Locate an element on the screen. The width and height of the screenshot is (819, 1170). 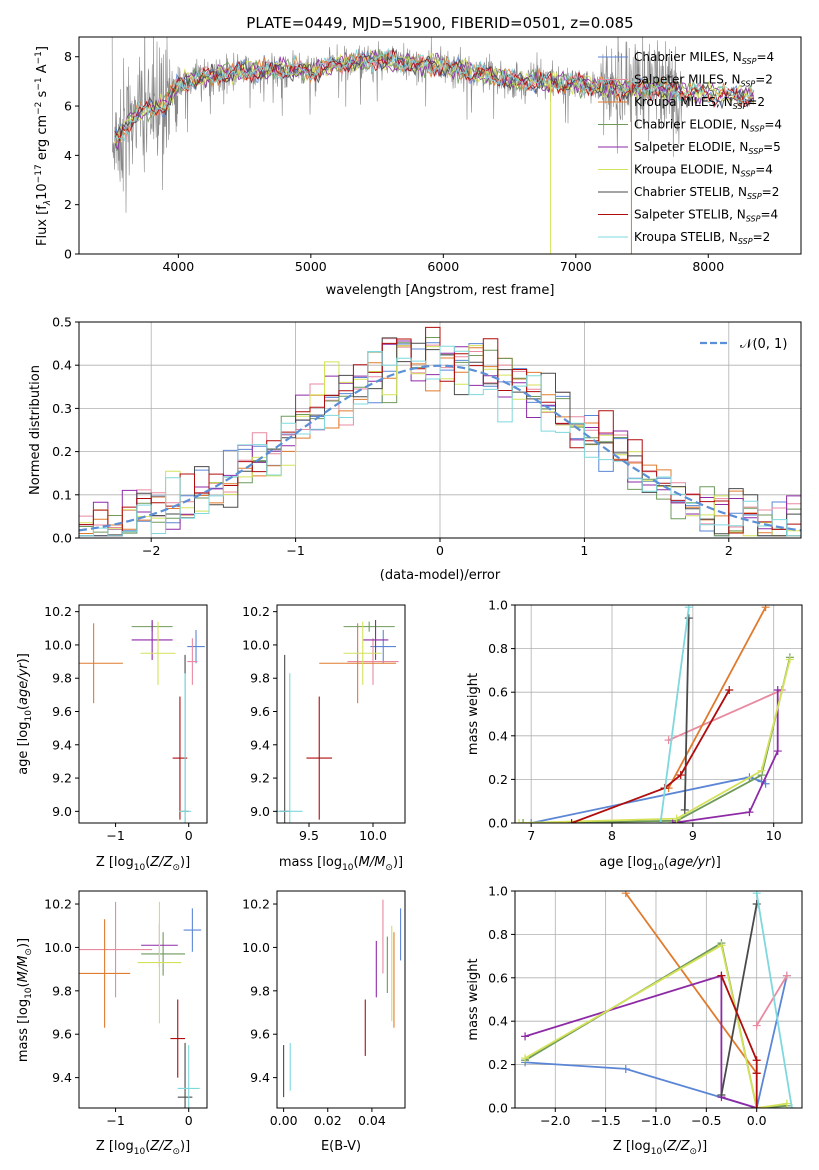
legend-label: Salpeter ELODIE, NSSP=5 is located at coordinates (707, 148).